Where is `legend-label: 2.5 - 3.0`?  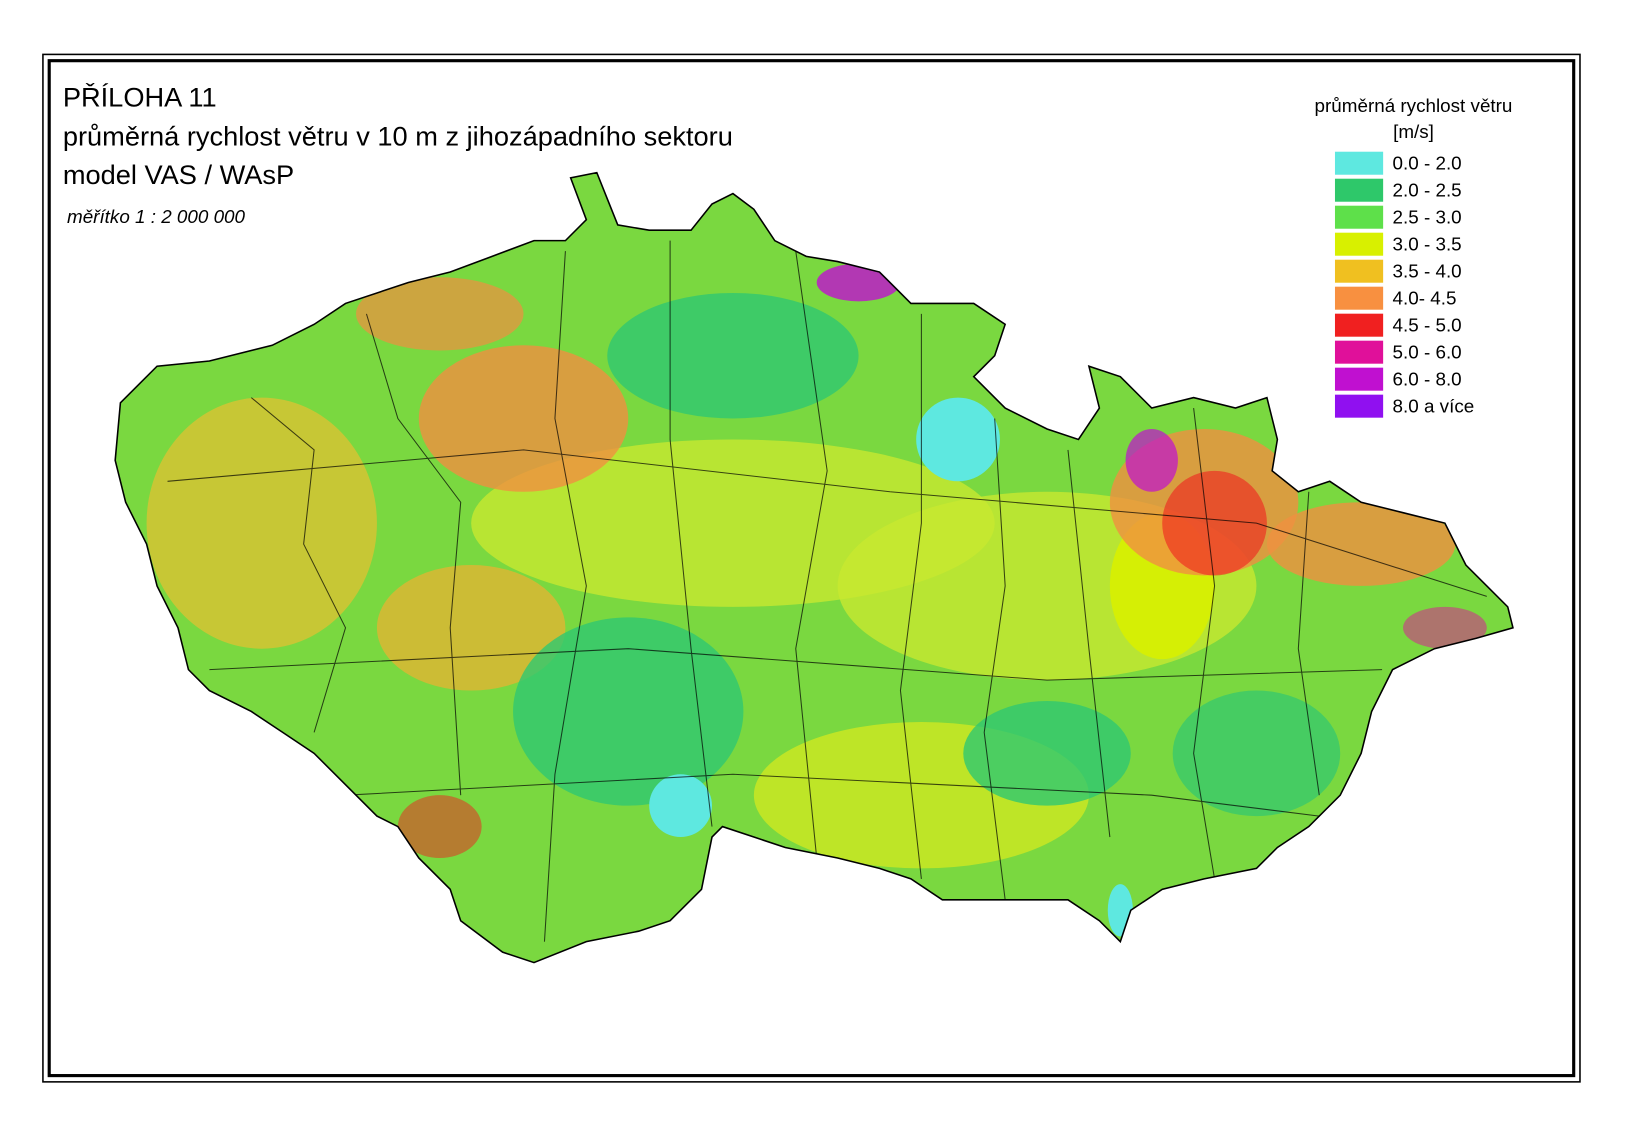
legend-label: 2.5 - 3.0 is located at coordinates (1427, 216).